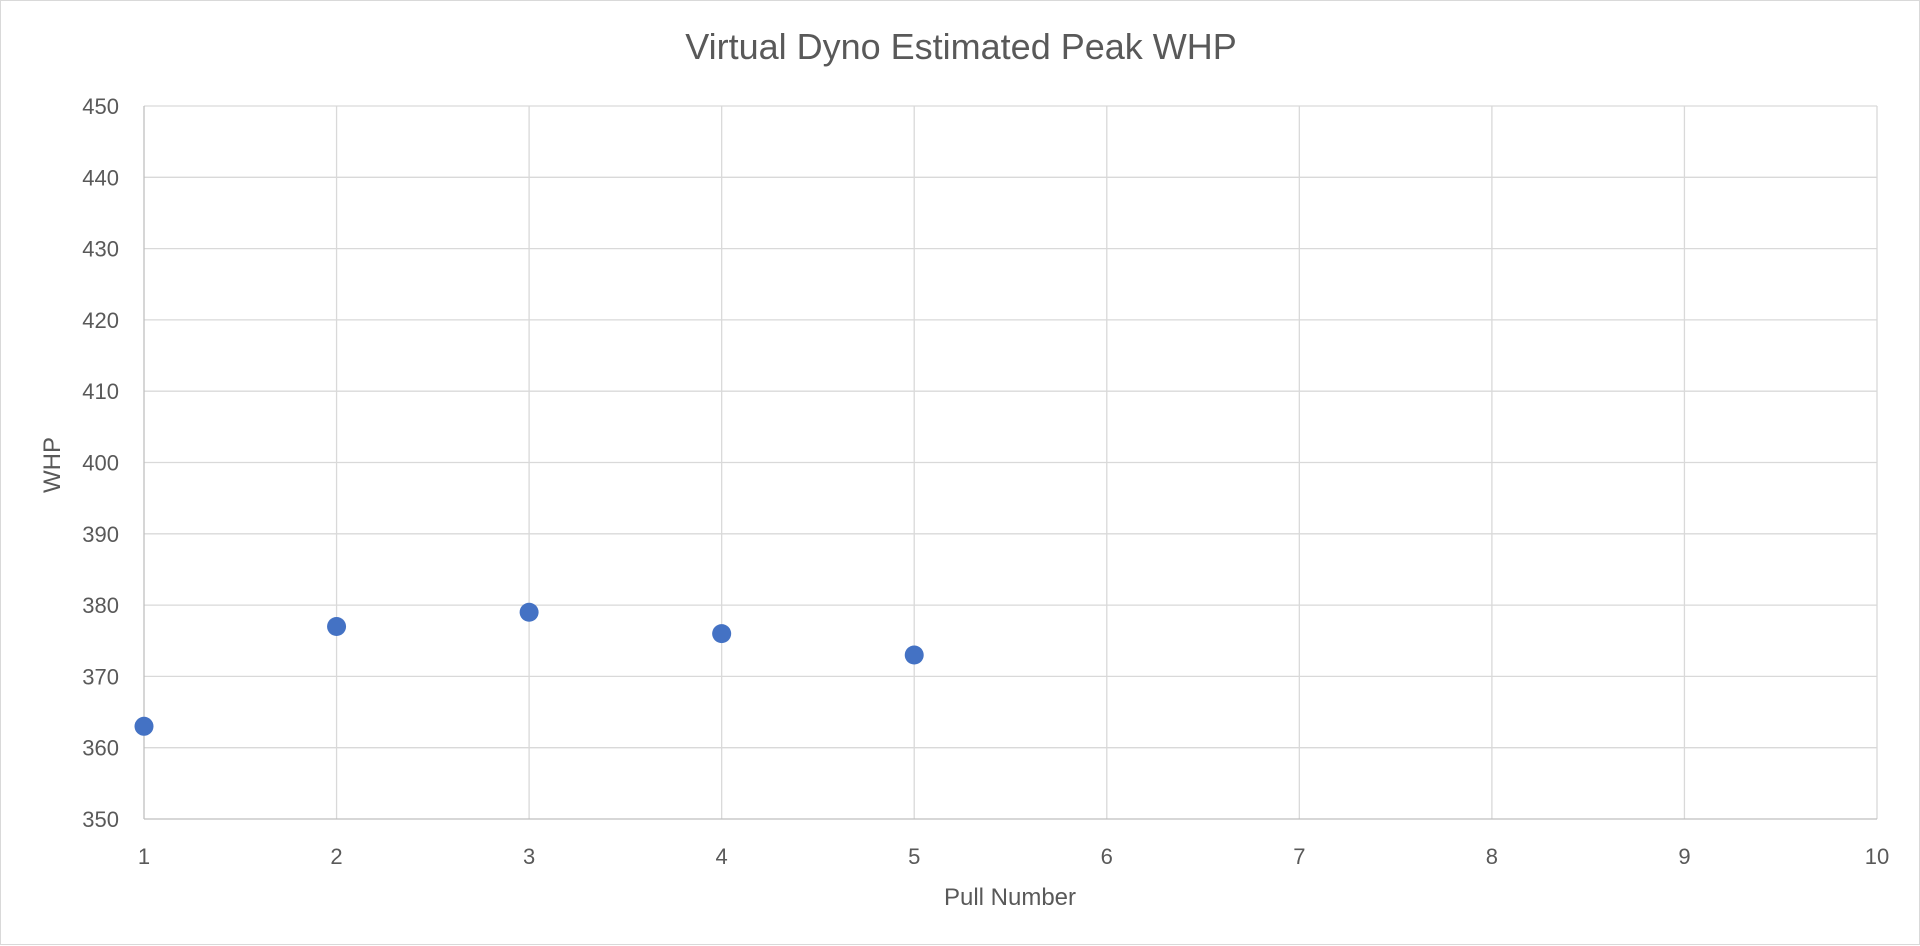 Image resolution: width=1920 pixels, height=946 pixels. I want to click on x-tick-label: 10, so click(1877, 856).